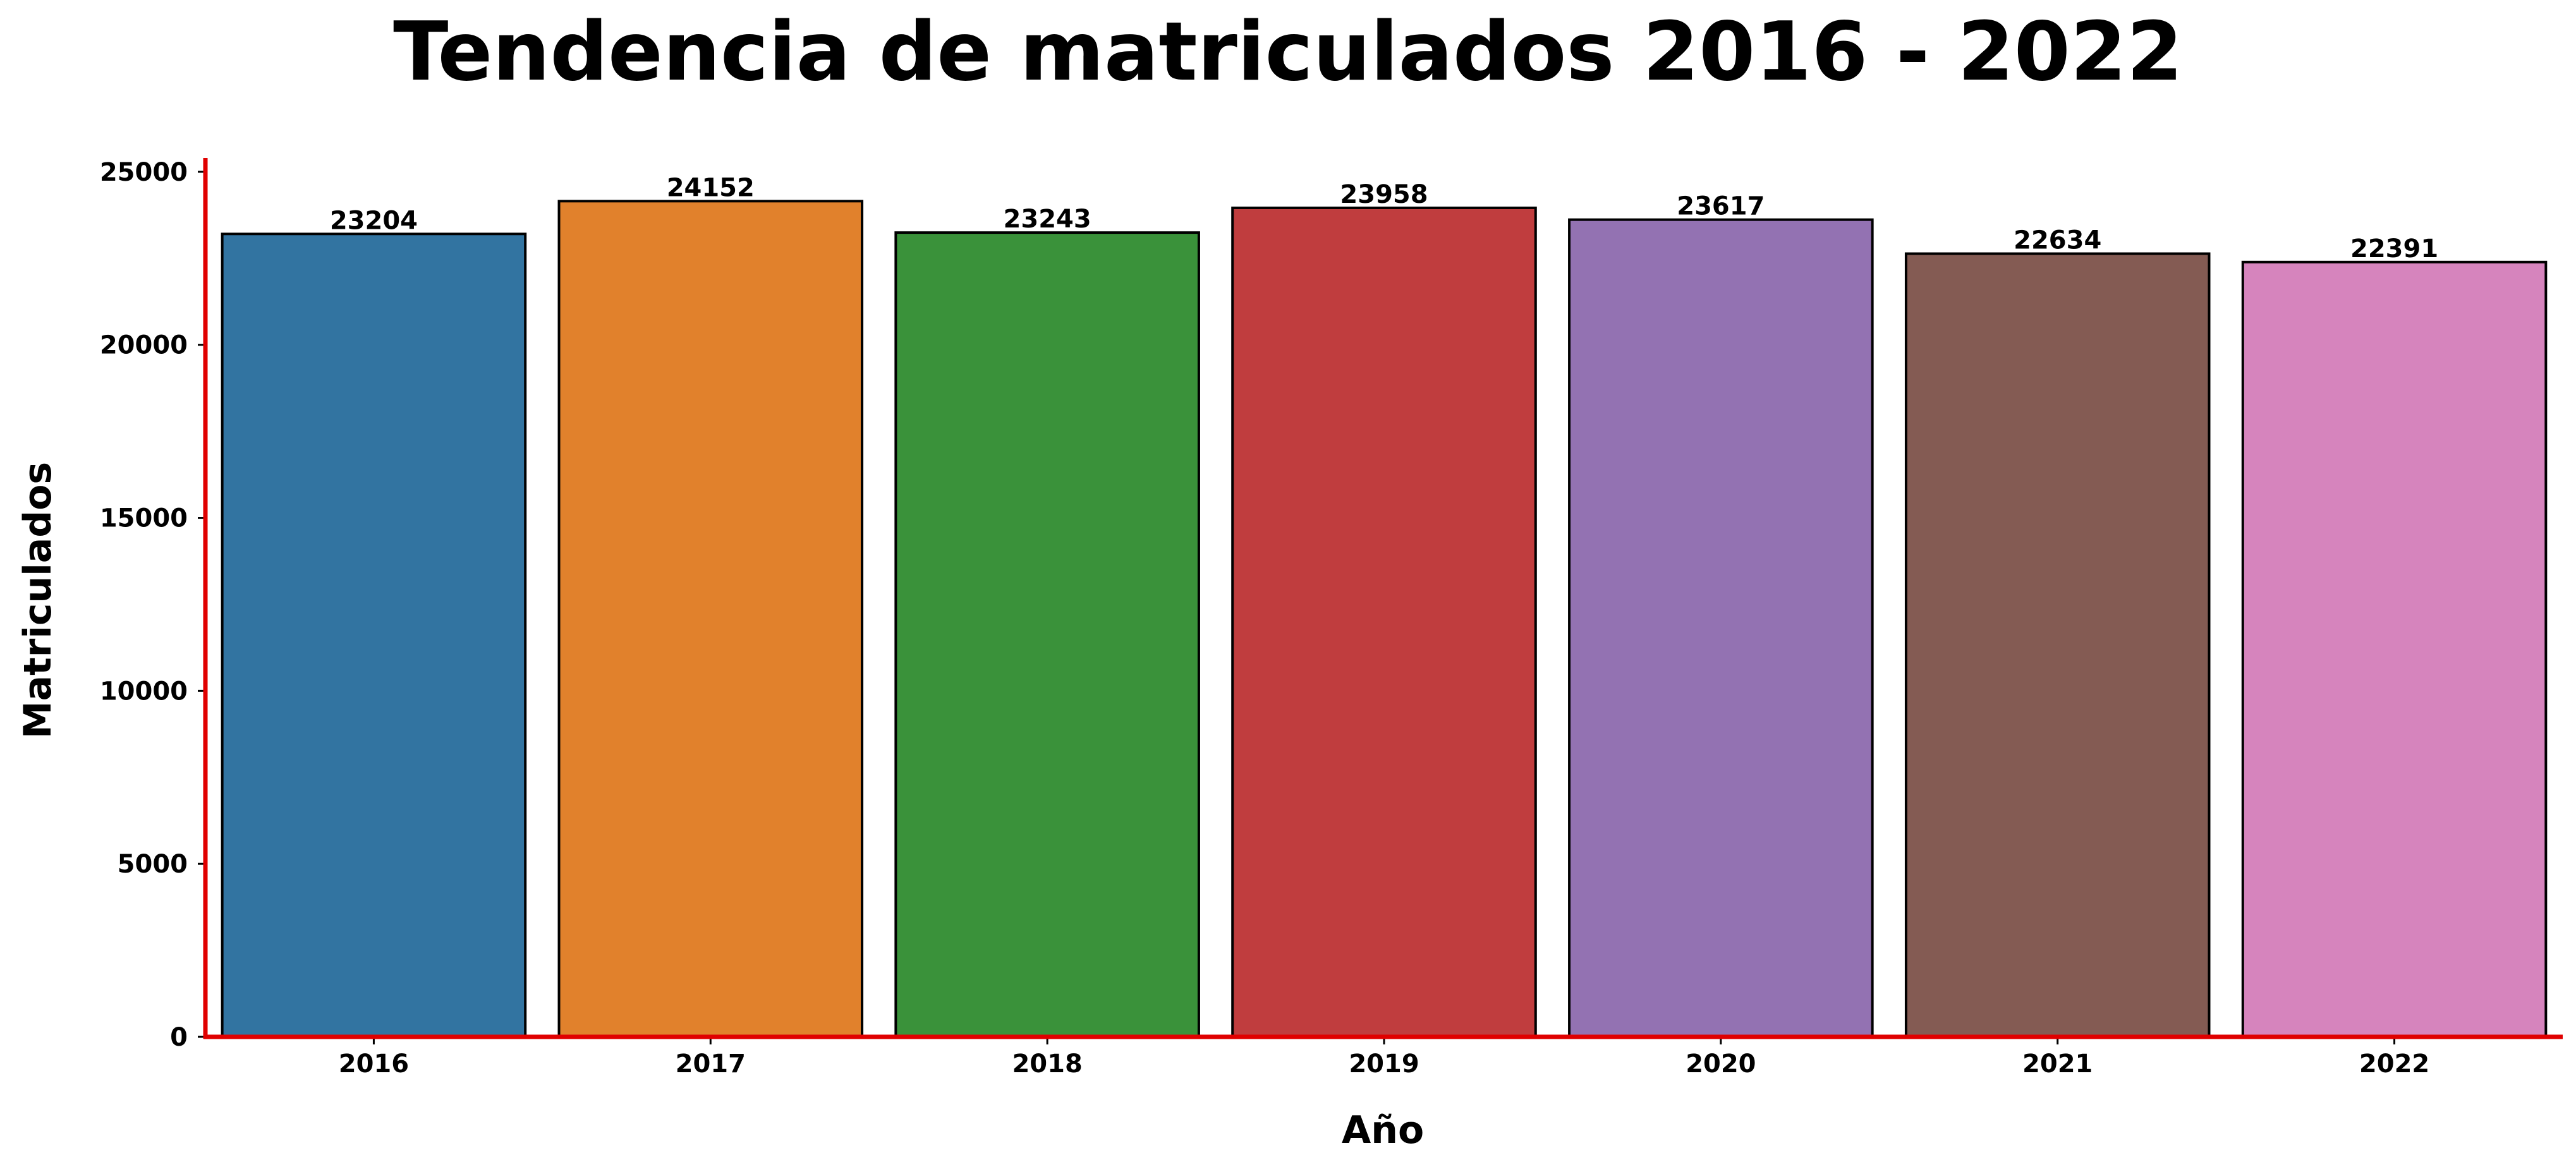 The image size is (2576, 1167). Describe the element at coordinates (1384, 1064) in the screenshot. I see `x-tick-label-2019: 2019` at that location.